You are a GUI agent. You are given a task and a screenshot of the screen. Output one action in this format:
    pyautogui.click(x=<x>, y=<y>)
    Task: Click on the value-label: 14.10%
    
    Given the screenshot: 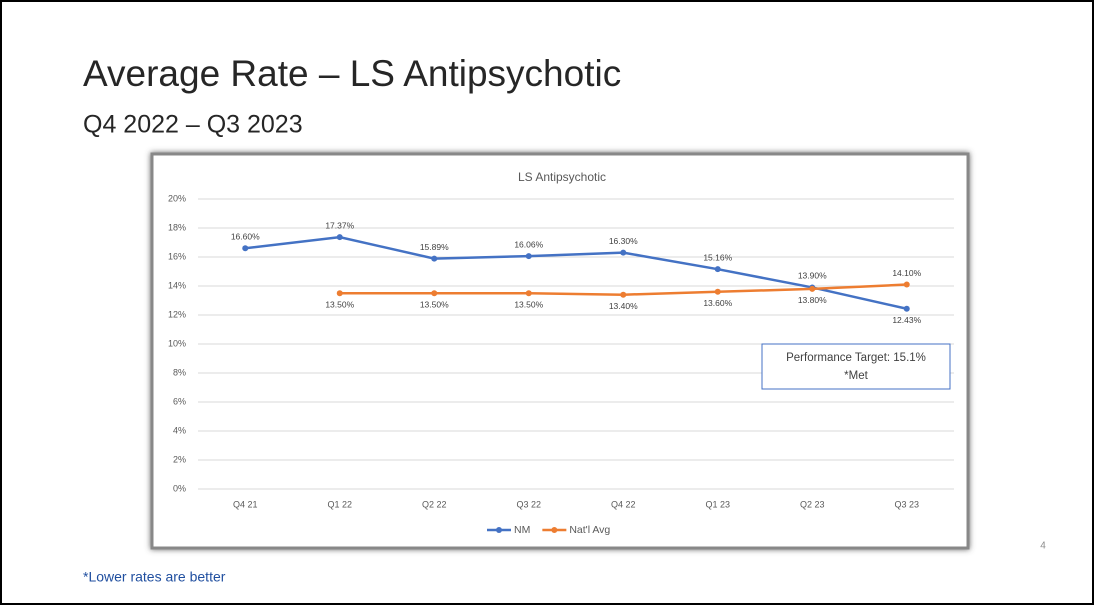 What is the action you would take?
    pyautogui.click(x=906, y=273)
    